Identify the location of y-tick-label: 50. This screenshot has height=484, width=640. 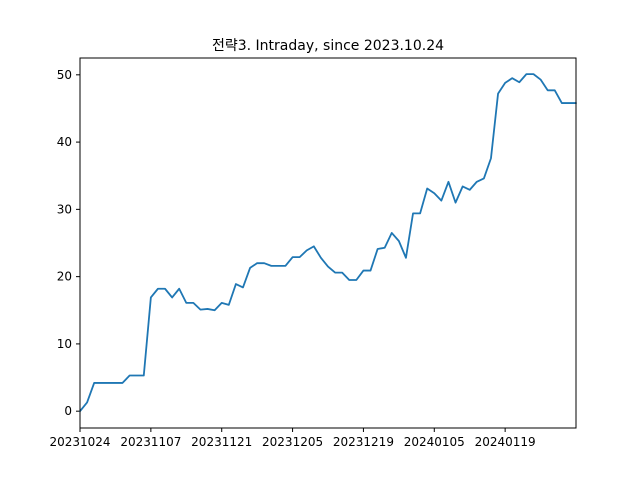
(64, 75).